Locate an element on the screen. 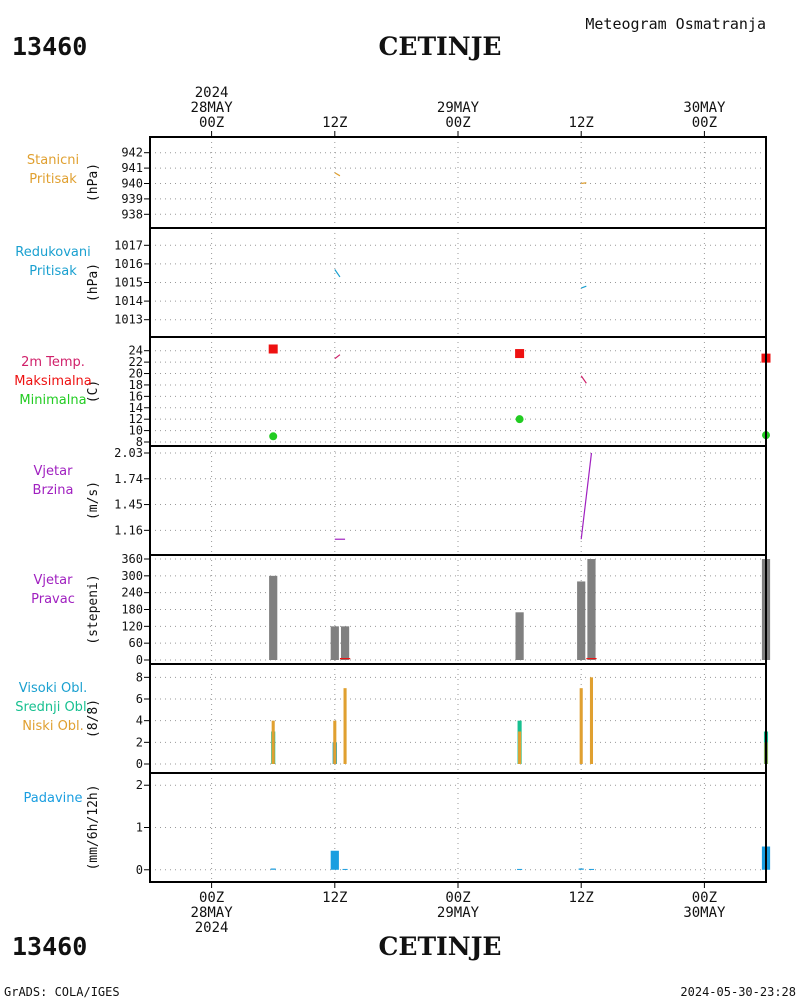 This screenshot has width=800, height=1000. credit-text: GrADS: COLA/IGES is located at coordinates (62, 992).